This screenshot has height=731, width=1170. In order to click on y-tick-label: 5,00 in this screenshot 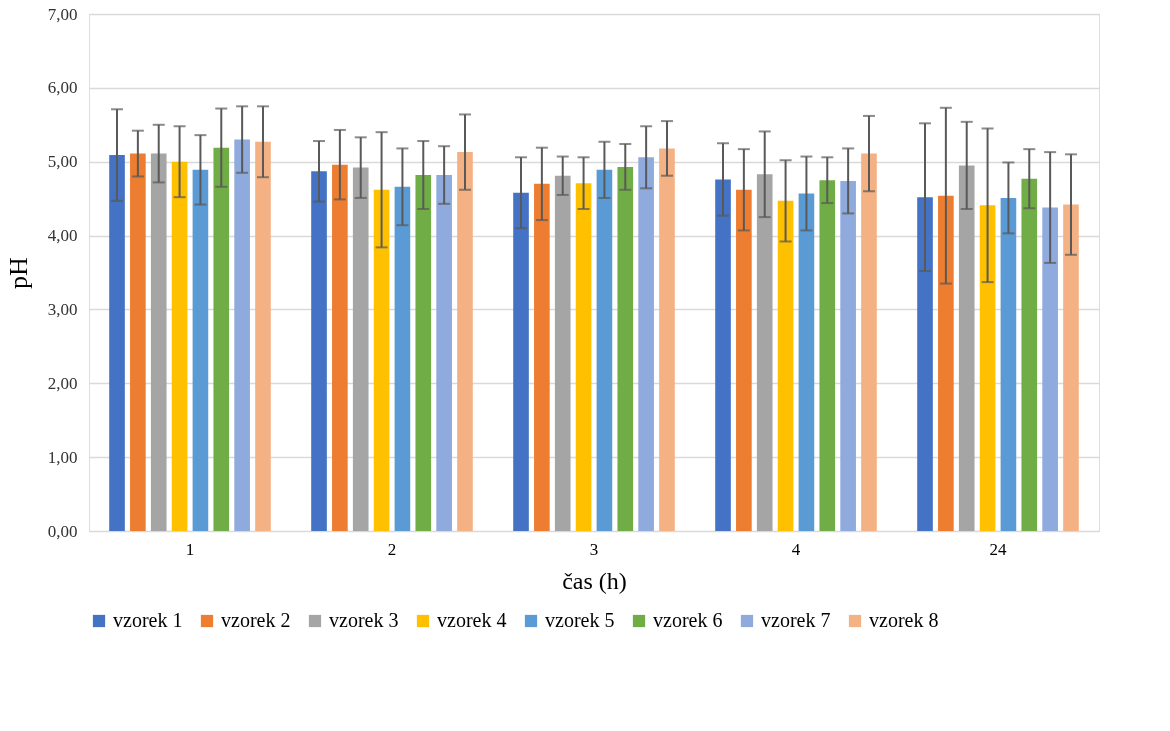, I will do `click(62, 162)`.